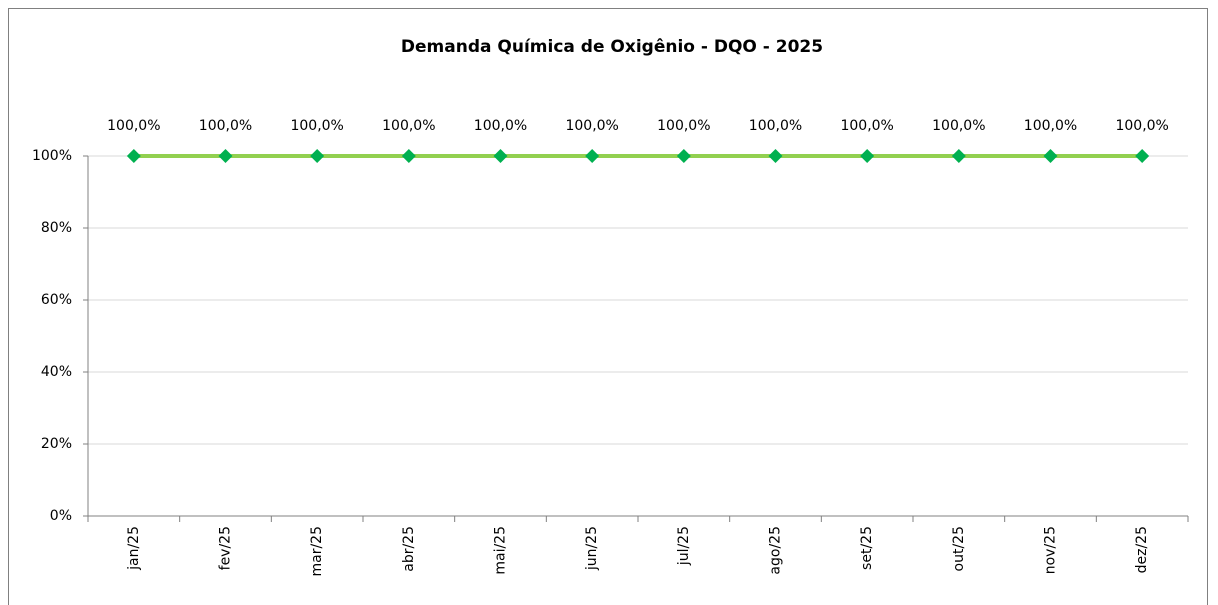 This screenshot has height=605, width=1218. Describe the element at coordinates (612, 47) in the screenshot. I see `chart-title: Demanda Química de Oxigênio - DQO - 2025` at that location.